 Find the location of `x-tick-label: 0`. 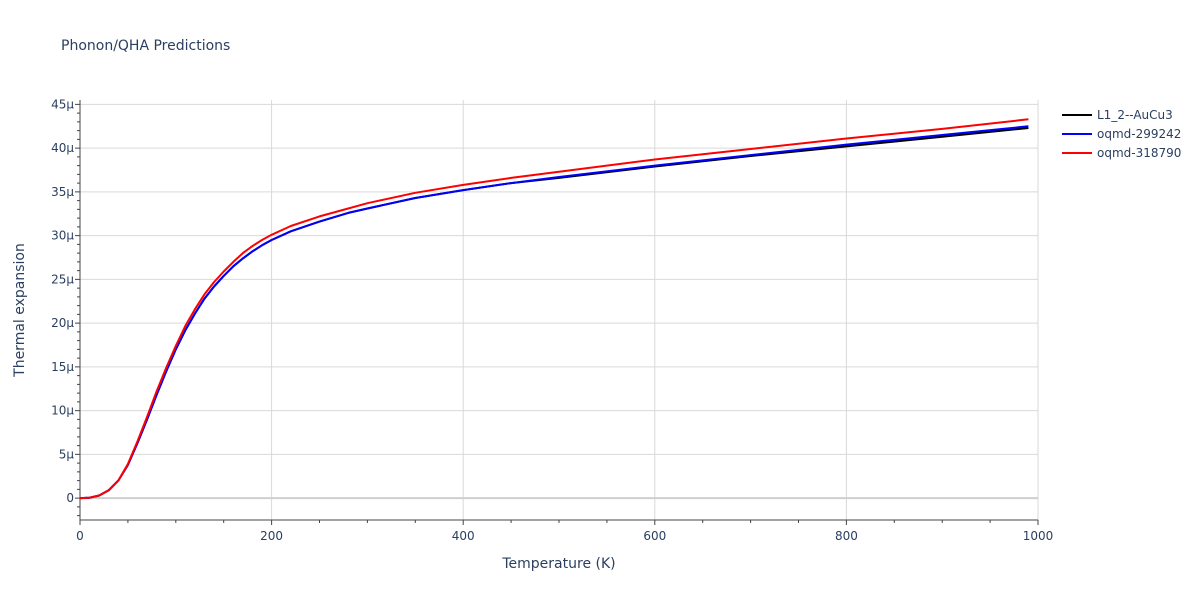

x-tick-label: 0 is located at coordinates (80, 536).